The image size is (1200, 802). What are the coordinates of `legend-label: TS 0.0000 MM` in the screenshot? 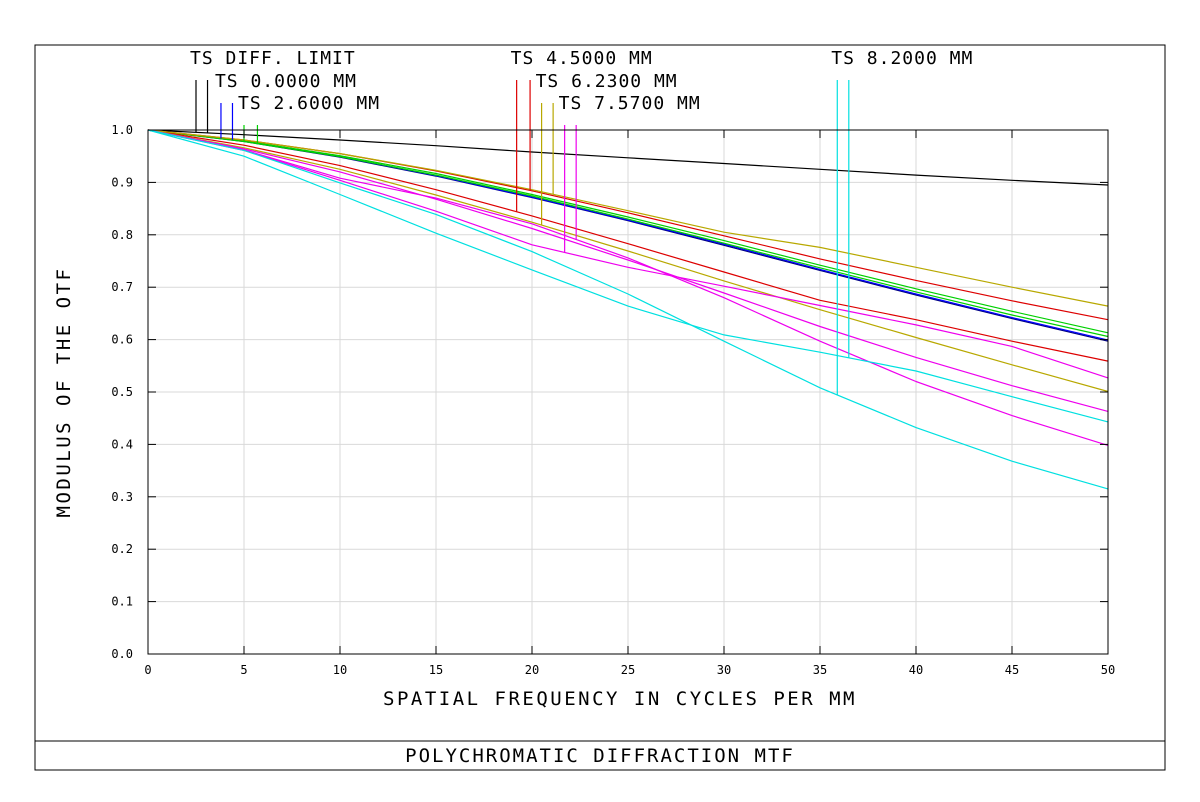 It's located at (286, 81).